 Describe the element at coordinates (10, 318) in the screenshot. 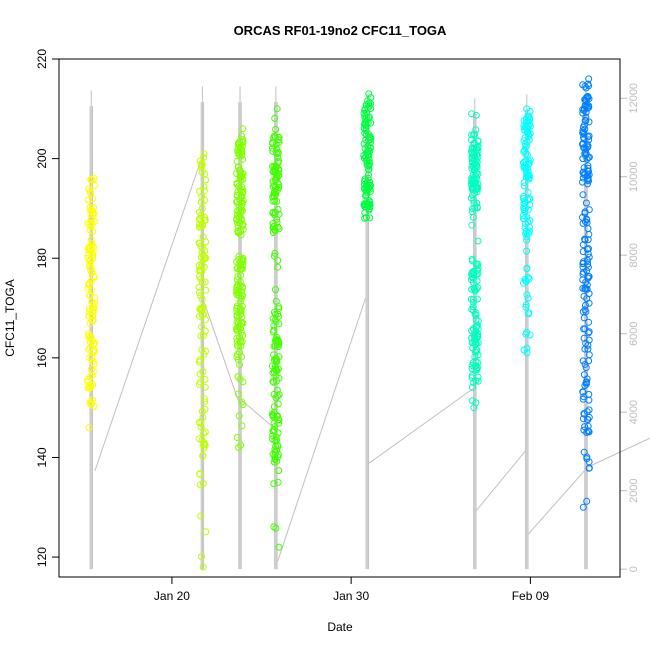

I see `y-axis-label: CFC11_TOGA` at that location.